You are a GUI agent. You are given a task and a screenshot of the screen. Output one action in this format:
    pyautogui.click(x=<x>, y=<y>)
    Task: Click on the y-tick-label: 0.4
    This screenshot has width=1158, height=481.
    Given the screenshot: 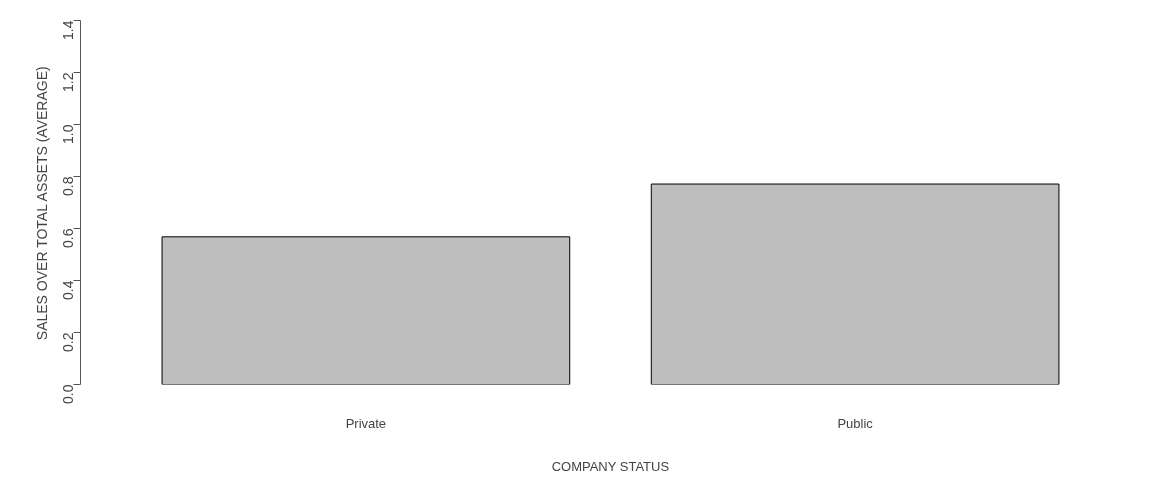 What is the action you would take?
    pyautogui.click(x=67, y=290)
    